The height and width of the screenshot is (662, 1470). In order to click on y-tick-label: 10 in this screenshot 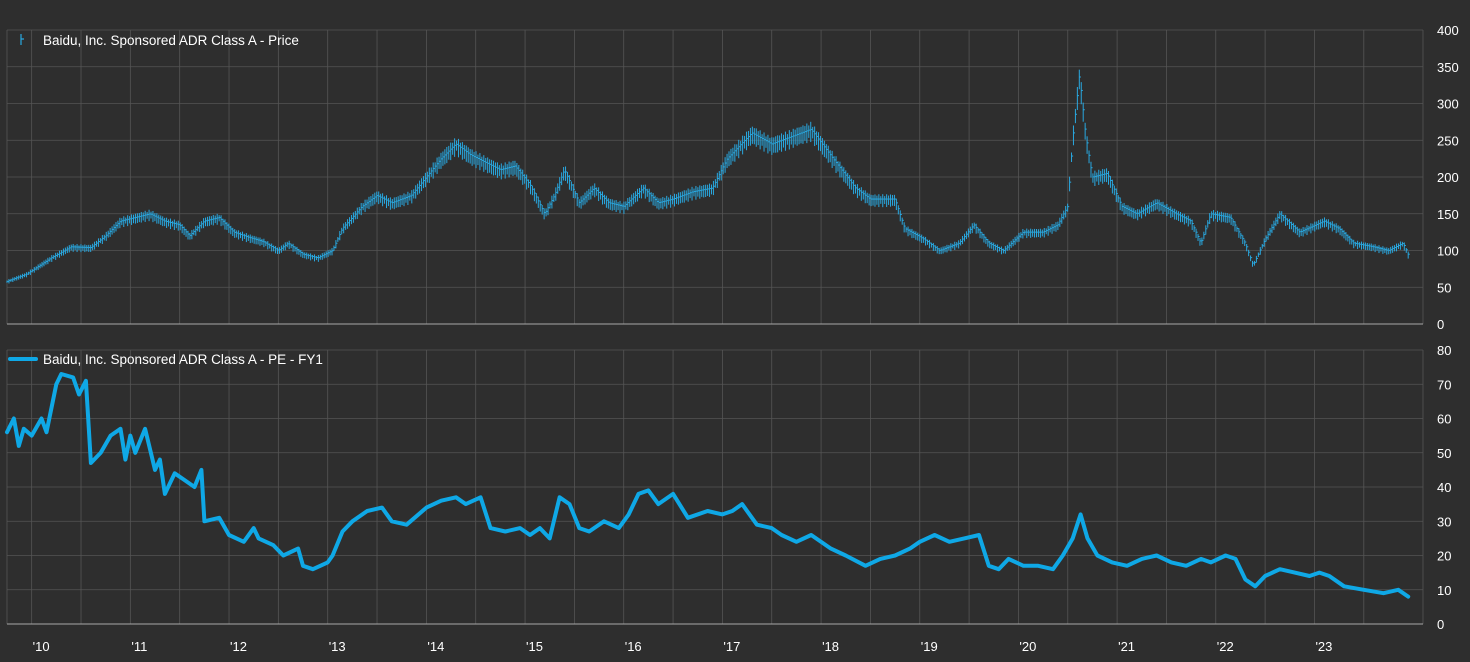, I will do `click(1444, 590)`.